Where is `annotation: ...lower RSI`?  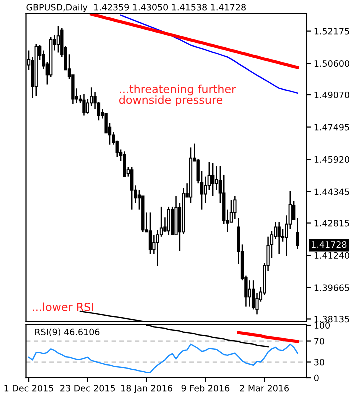 annotation: ...lower RSI is located at coordinates (63, 307).